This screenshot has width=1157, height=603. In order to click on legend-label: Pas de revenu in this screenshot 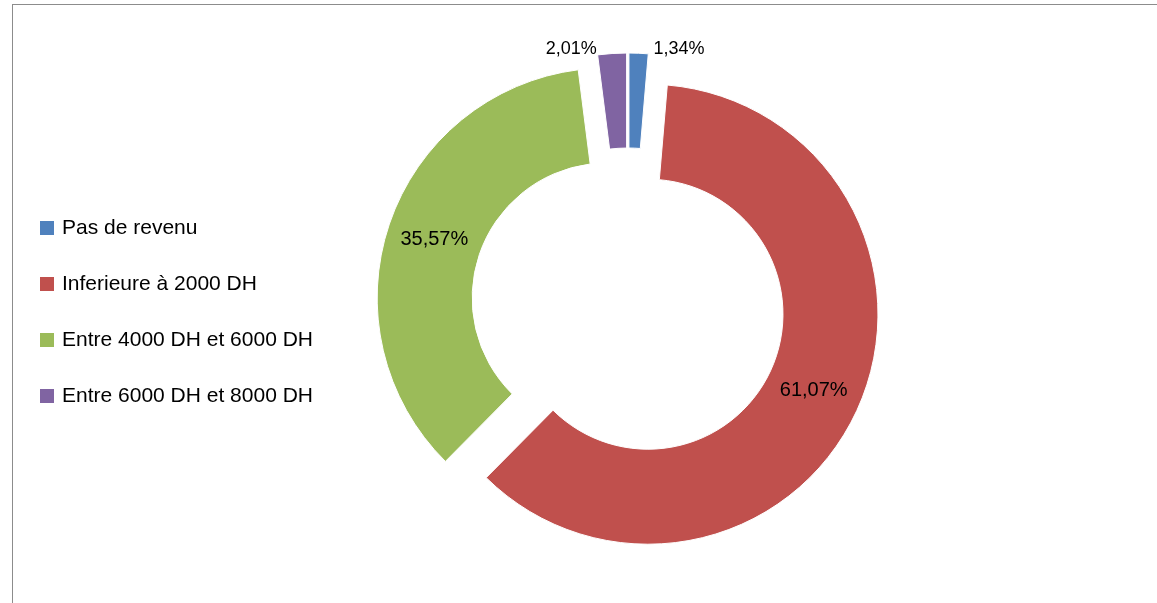, I will do `click(130, 226)`.